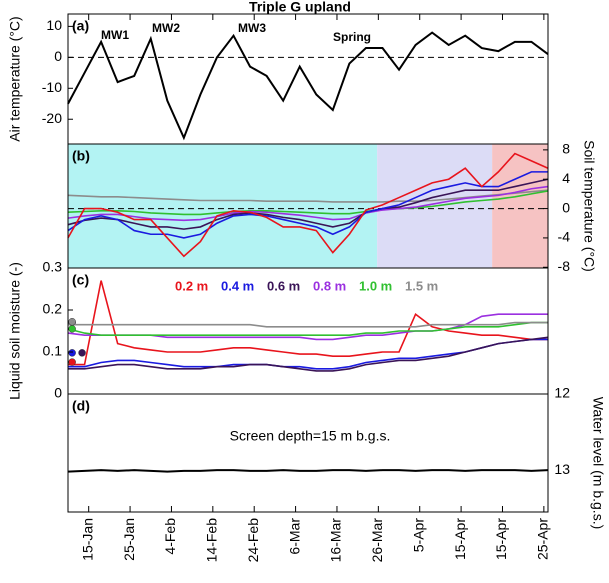  Describe the element at coordinates (15, 331) in the screenshot. I see `axis-label: Liquid soil moisture (-)` at that location.